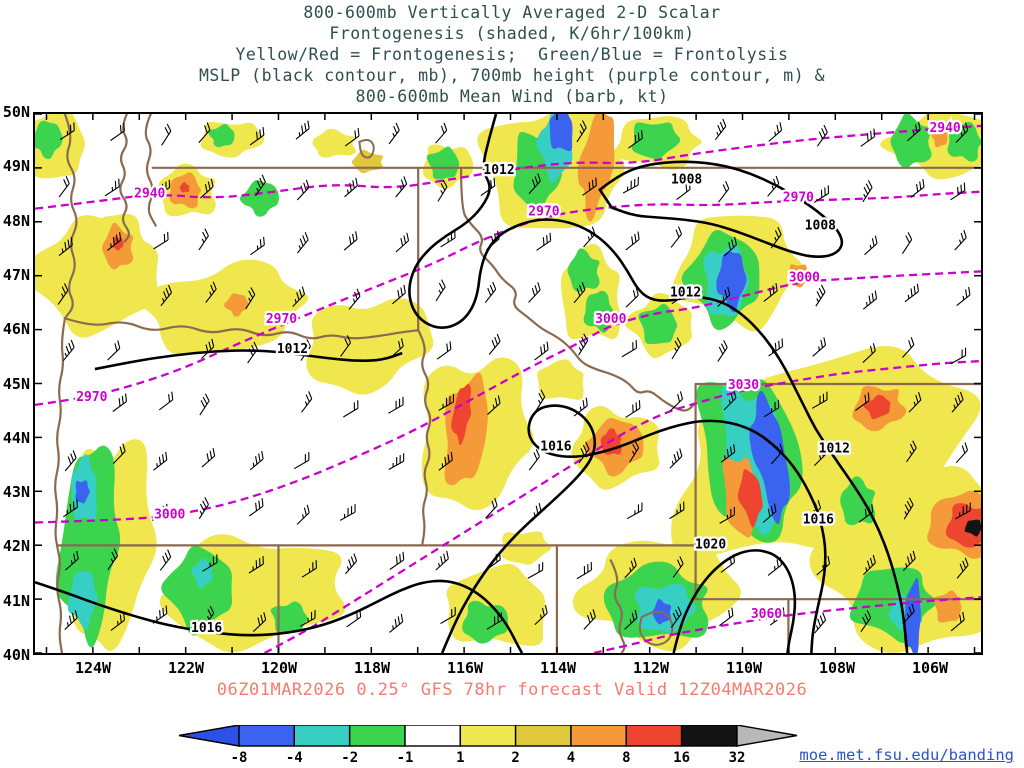  Describe the element at coordinates (512, 12) in the screenshot. I see `title-line: 800-600mb Vertically Averaged 2-D Scalar` at that location.